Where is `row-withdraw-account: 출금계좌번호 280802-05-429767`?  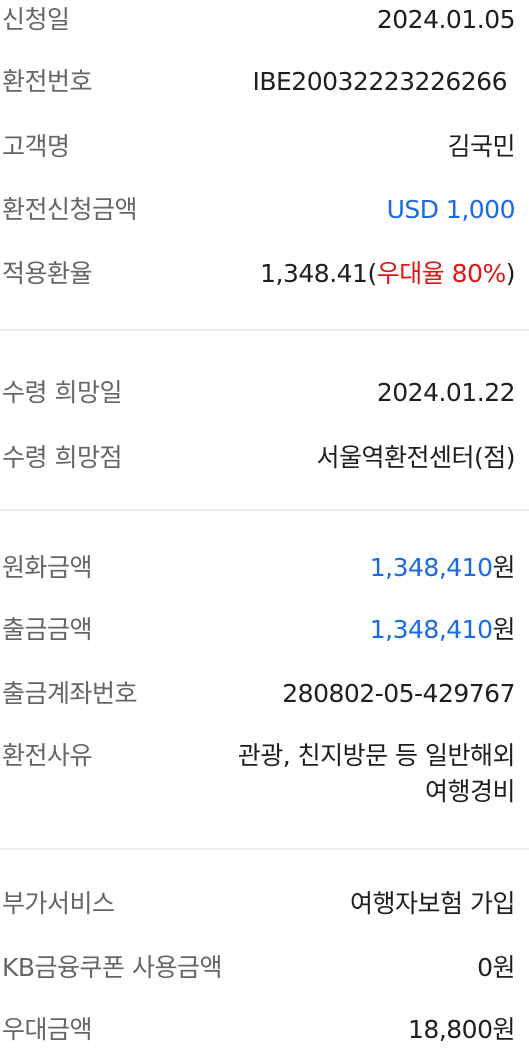
row-withdraw-account: 출금계좌번호 280802-05-429767 is located at coordinates (264, 696).